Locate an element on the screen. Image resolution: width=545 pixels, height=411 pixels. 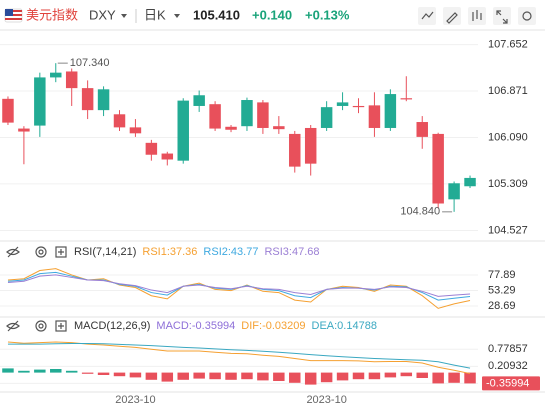
y-tick-label: 106.871 is located at coordinates (508, 91).